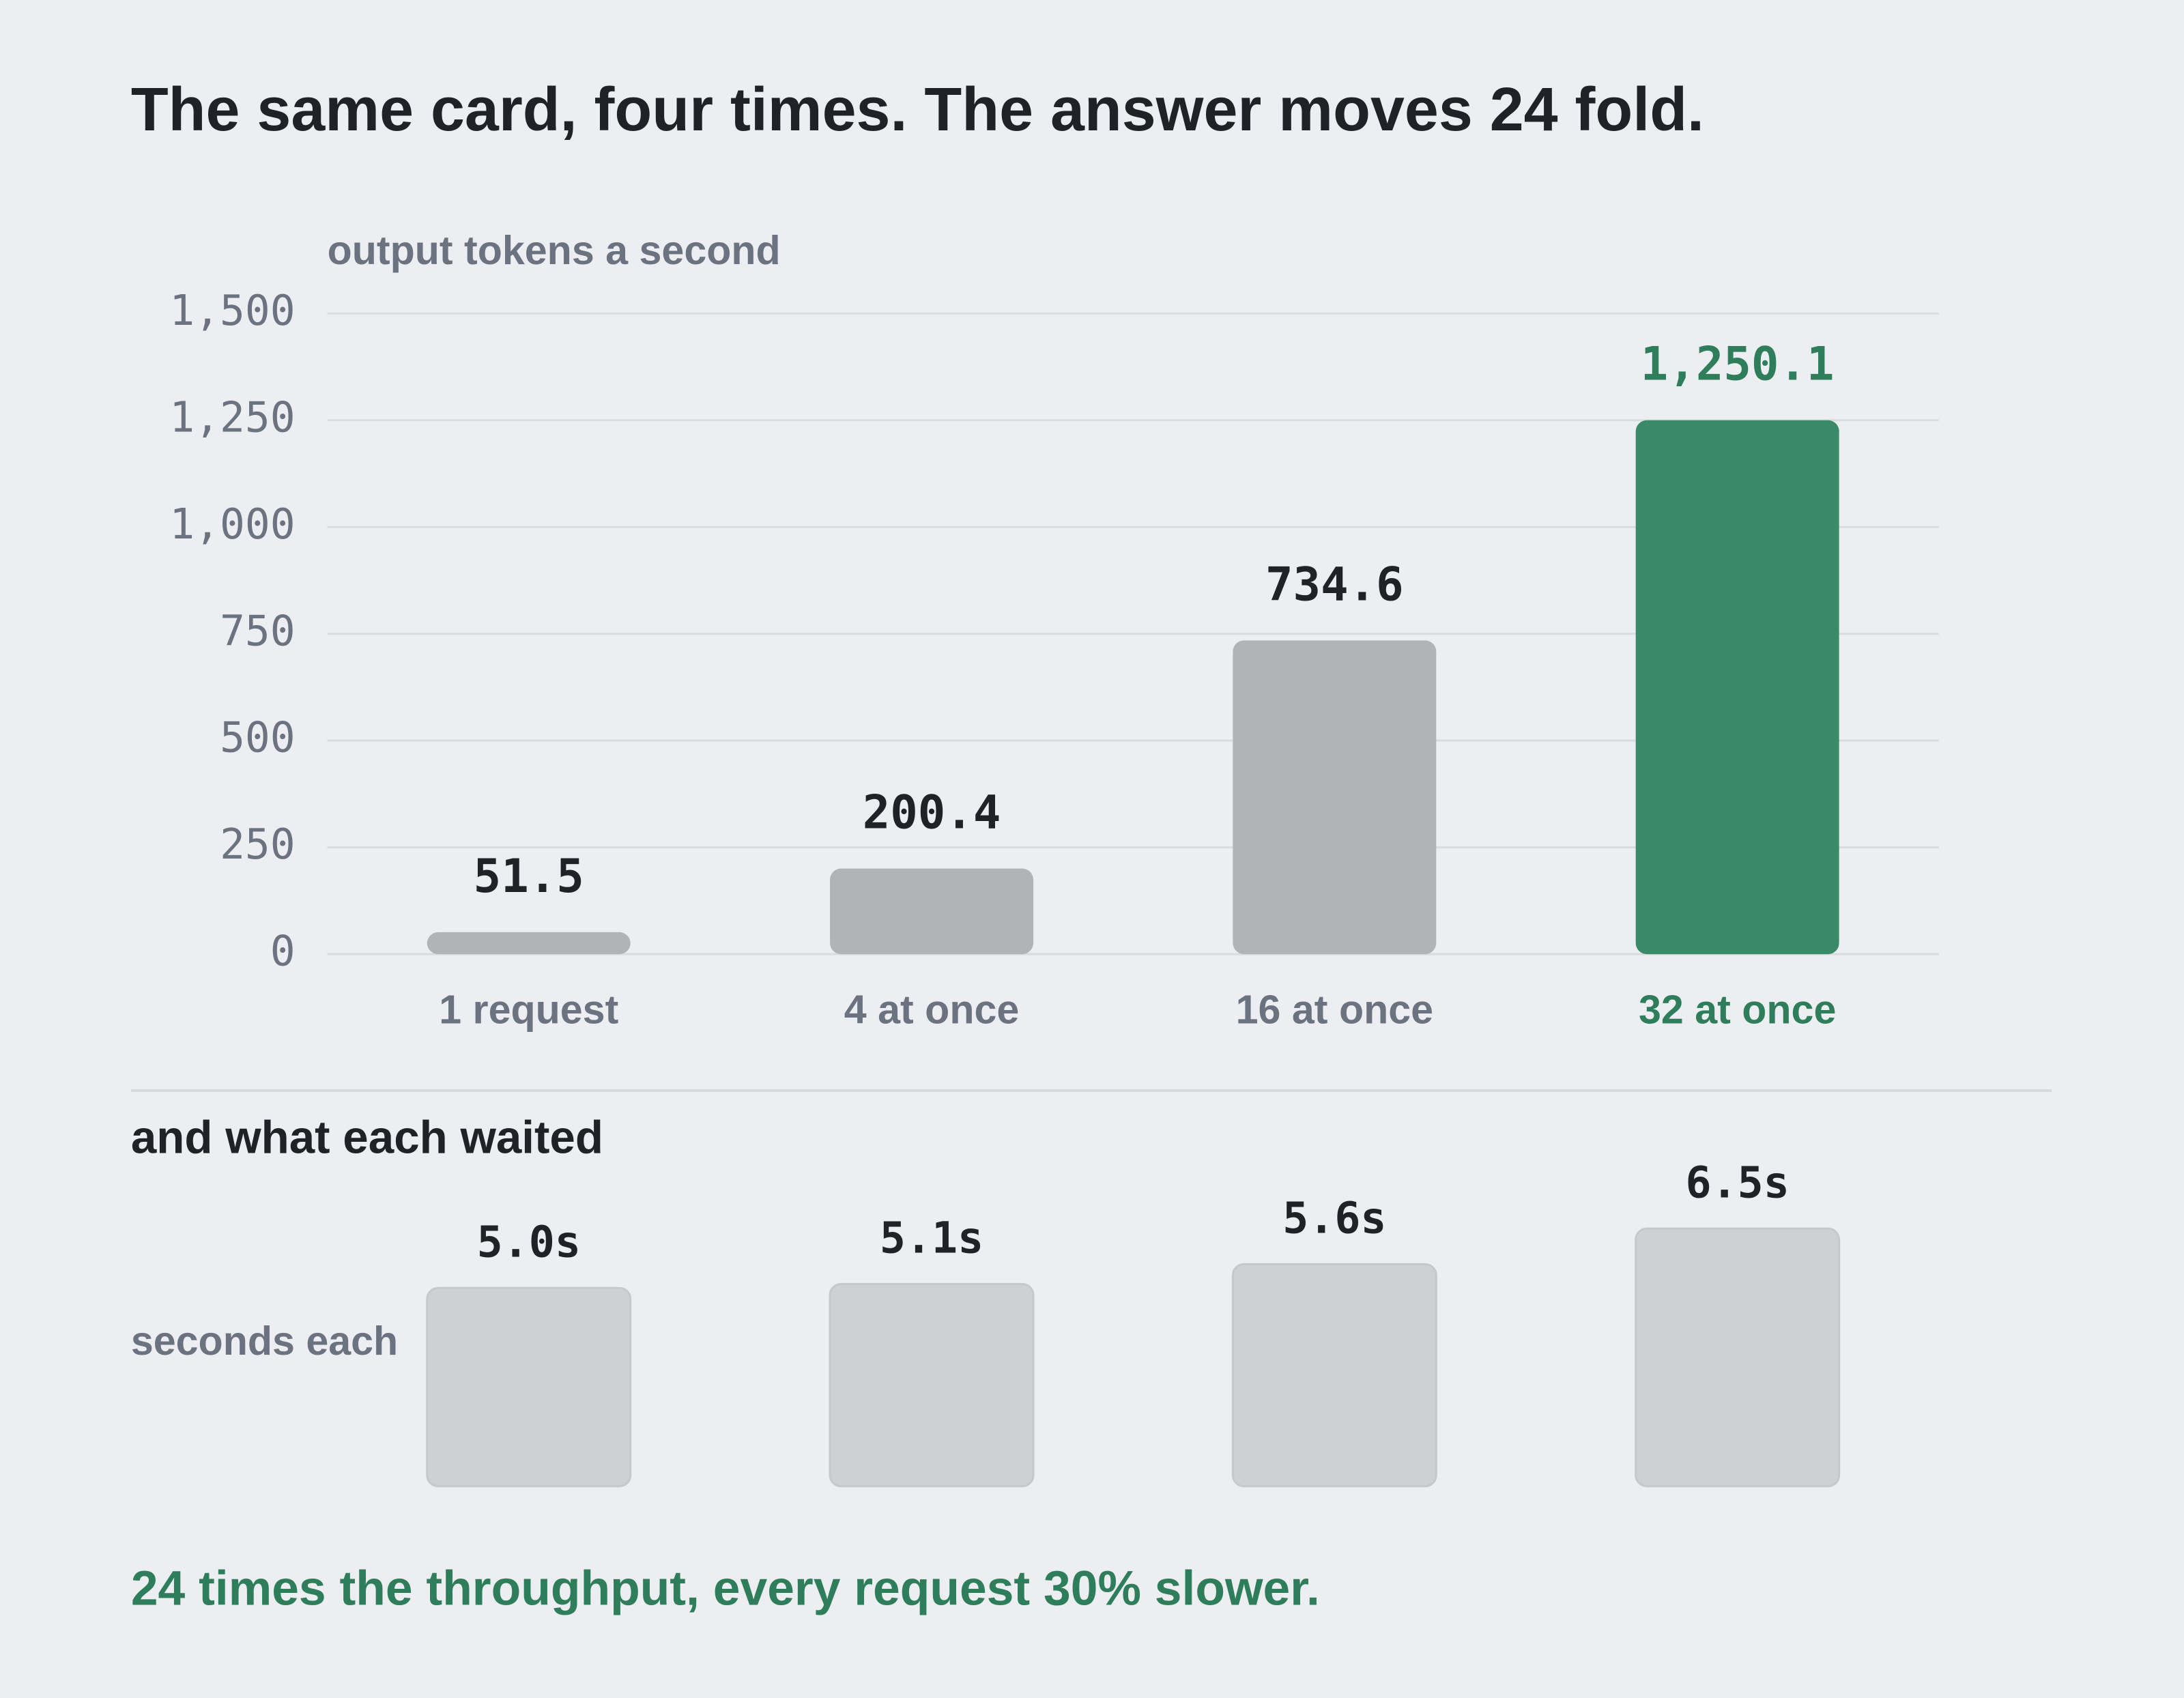 This screenshot has height=1698, width=2184. What do you see at coordinates (932, 812) in the screenshot?
I see `value-label: 200.4` at bounding box center [932, 812].